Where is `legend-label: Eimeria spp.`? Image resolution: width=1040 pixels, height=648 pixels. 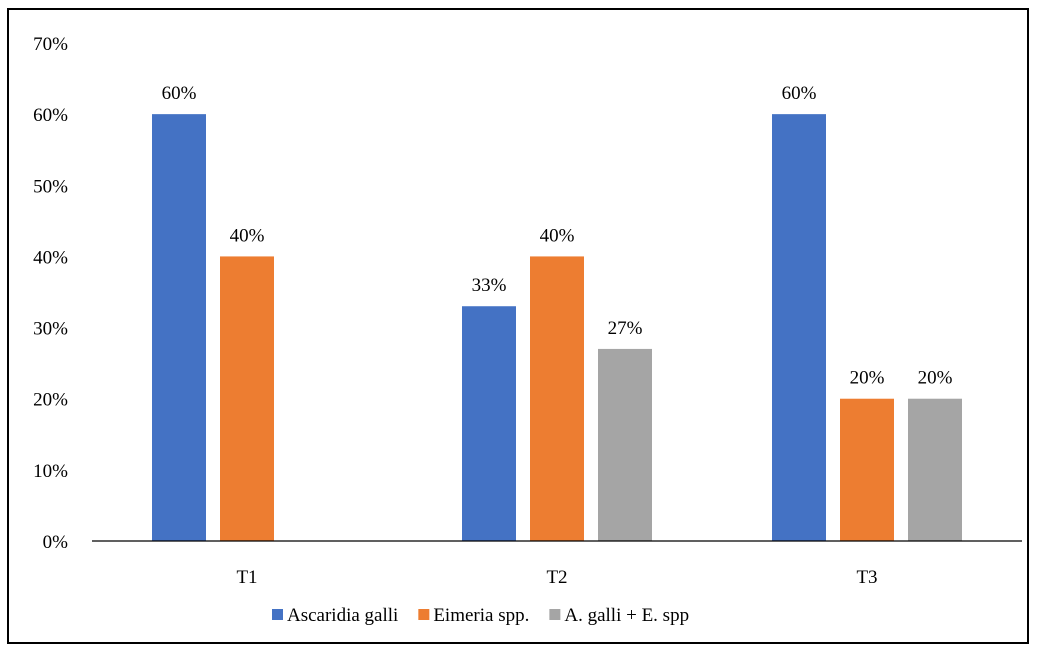
legend-label: Eimeria spp. is located at coordinates (481, 615).